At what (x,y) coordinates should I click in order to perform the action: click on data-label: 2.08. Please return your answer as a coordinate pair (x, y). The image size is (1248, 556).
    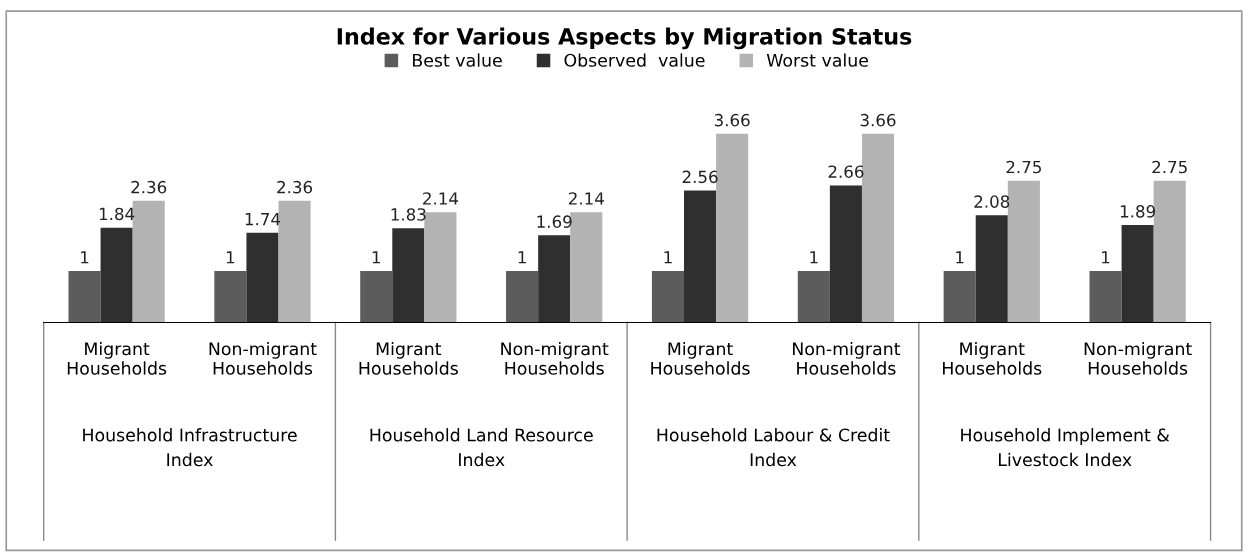
    Looking at the image, I should click on (992, 201).